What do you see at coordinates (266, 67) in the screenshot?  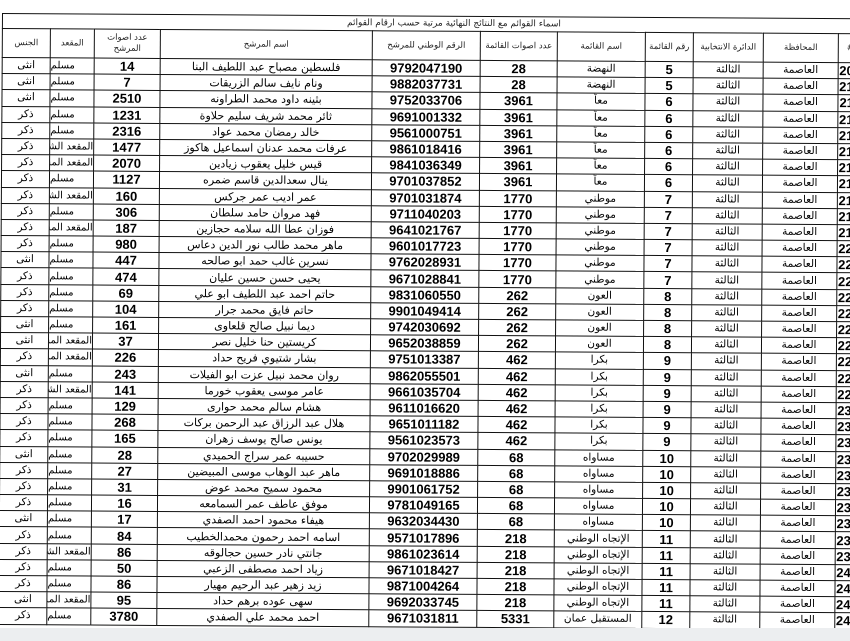 I see `cell-candidate-name: فلسطين مصباح عبد اللطيف البنا` at bounding box center [266, 67].